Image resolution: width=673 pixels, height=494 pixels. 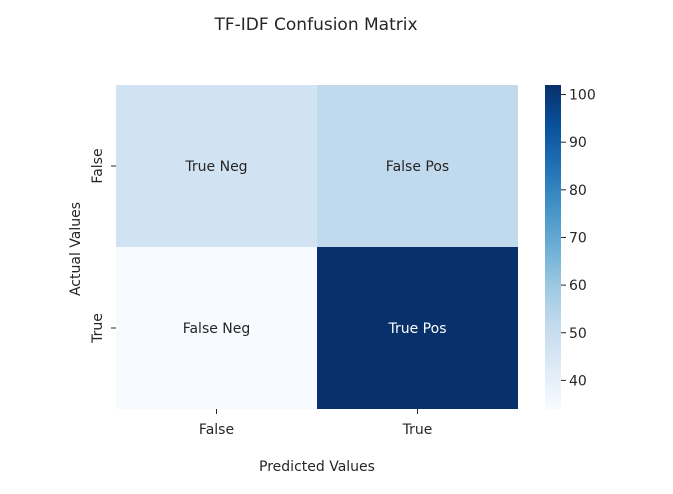 I want to click on colorbar-tick-label: 50, so click(x=578, y=334).